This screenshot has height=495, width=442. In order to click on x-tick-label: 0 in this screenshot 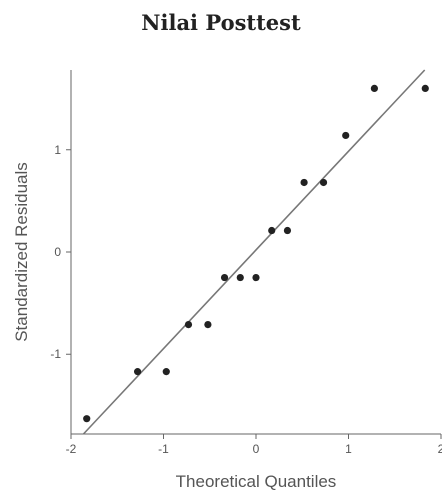, I will do `click(256, 449)`.